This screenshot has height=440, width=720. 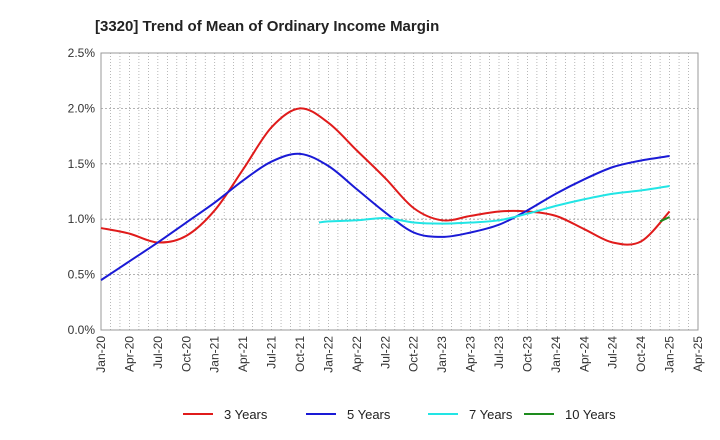 I want to click on legend-label: 5 Years, so click(x=369, y=414).